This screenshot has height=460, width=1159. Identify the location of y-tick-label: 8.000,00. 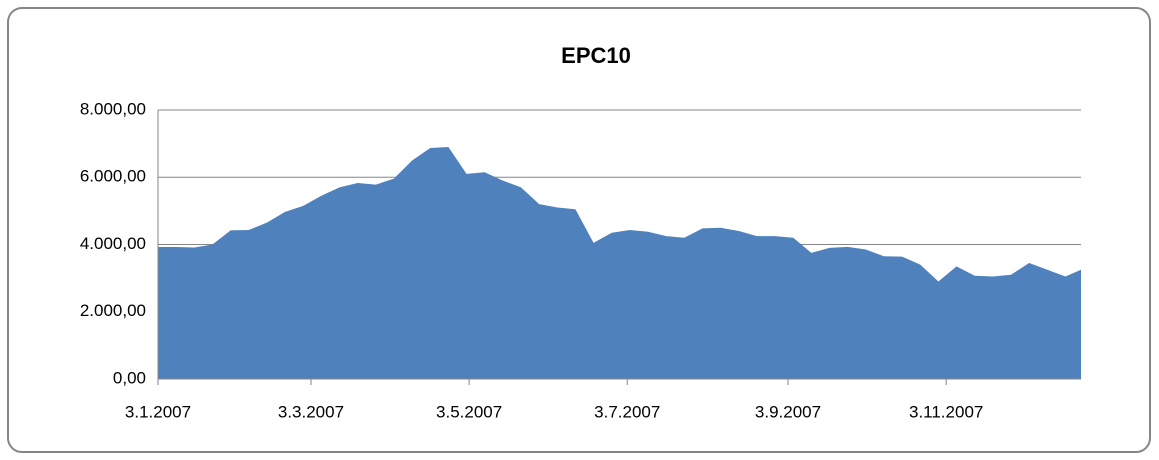
(113, 108).